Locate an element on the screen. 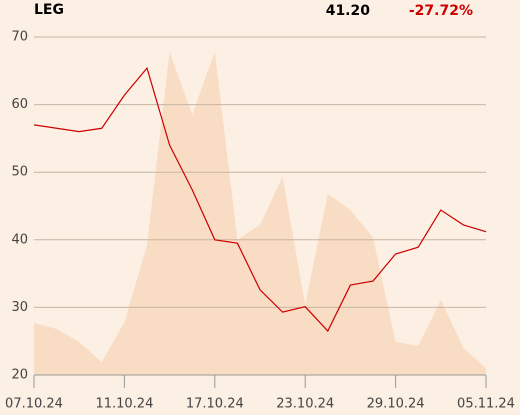  y-tick-label: 50 is located at coordinates (19, 172).